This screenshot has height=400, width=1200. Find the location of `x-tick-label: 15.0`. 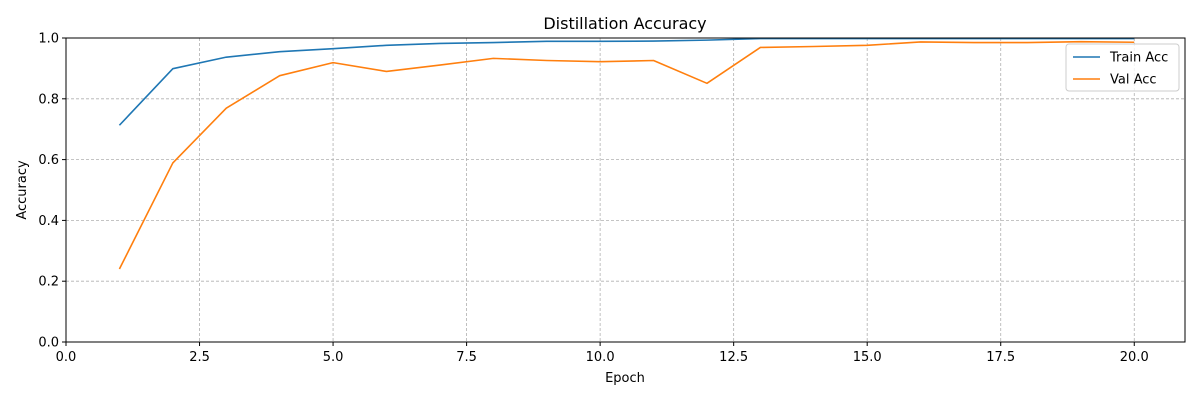

x-tick-label: 15.0 is located at coordinates (867, 357).